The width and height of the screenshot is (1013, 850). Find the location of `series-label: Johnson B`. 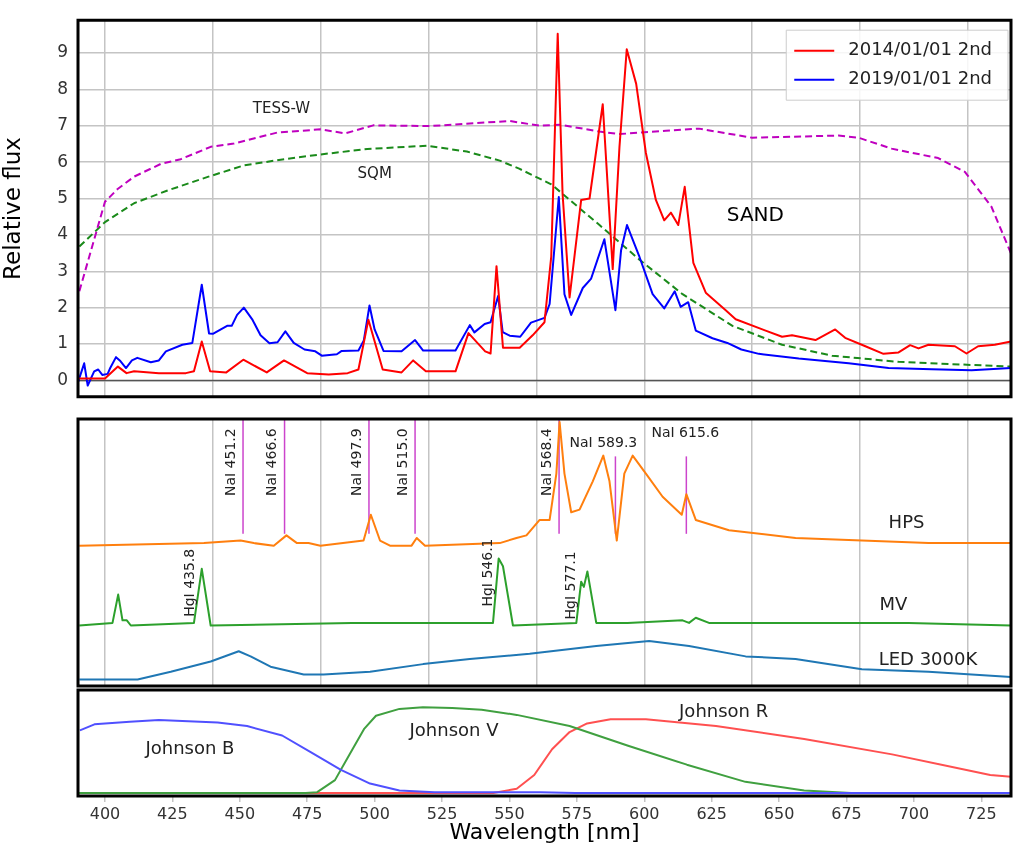

series-label: Johnson B is located at coordinates (189, 747).